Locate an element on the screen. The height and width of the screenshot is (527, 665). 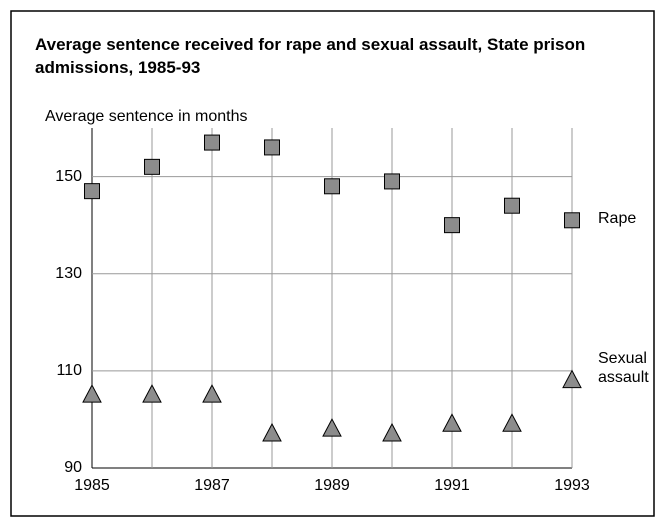
legend-label: Rape is located at coordinates (617, 218).